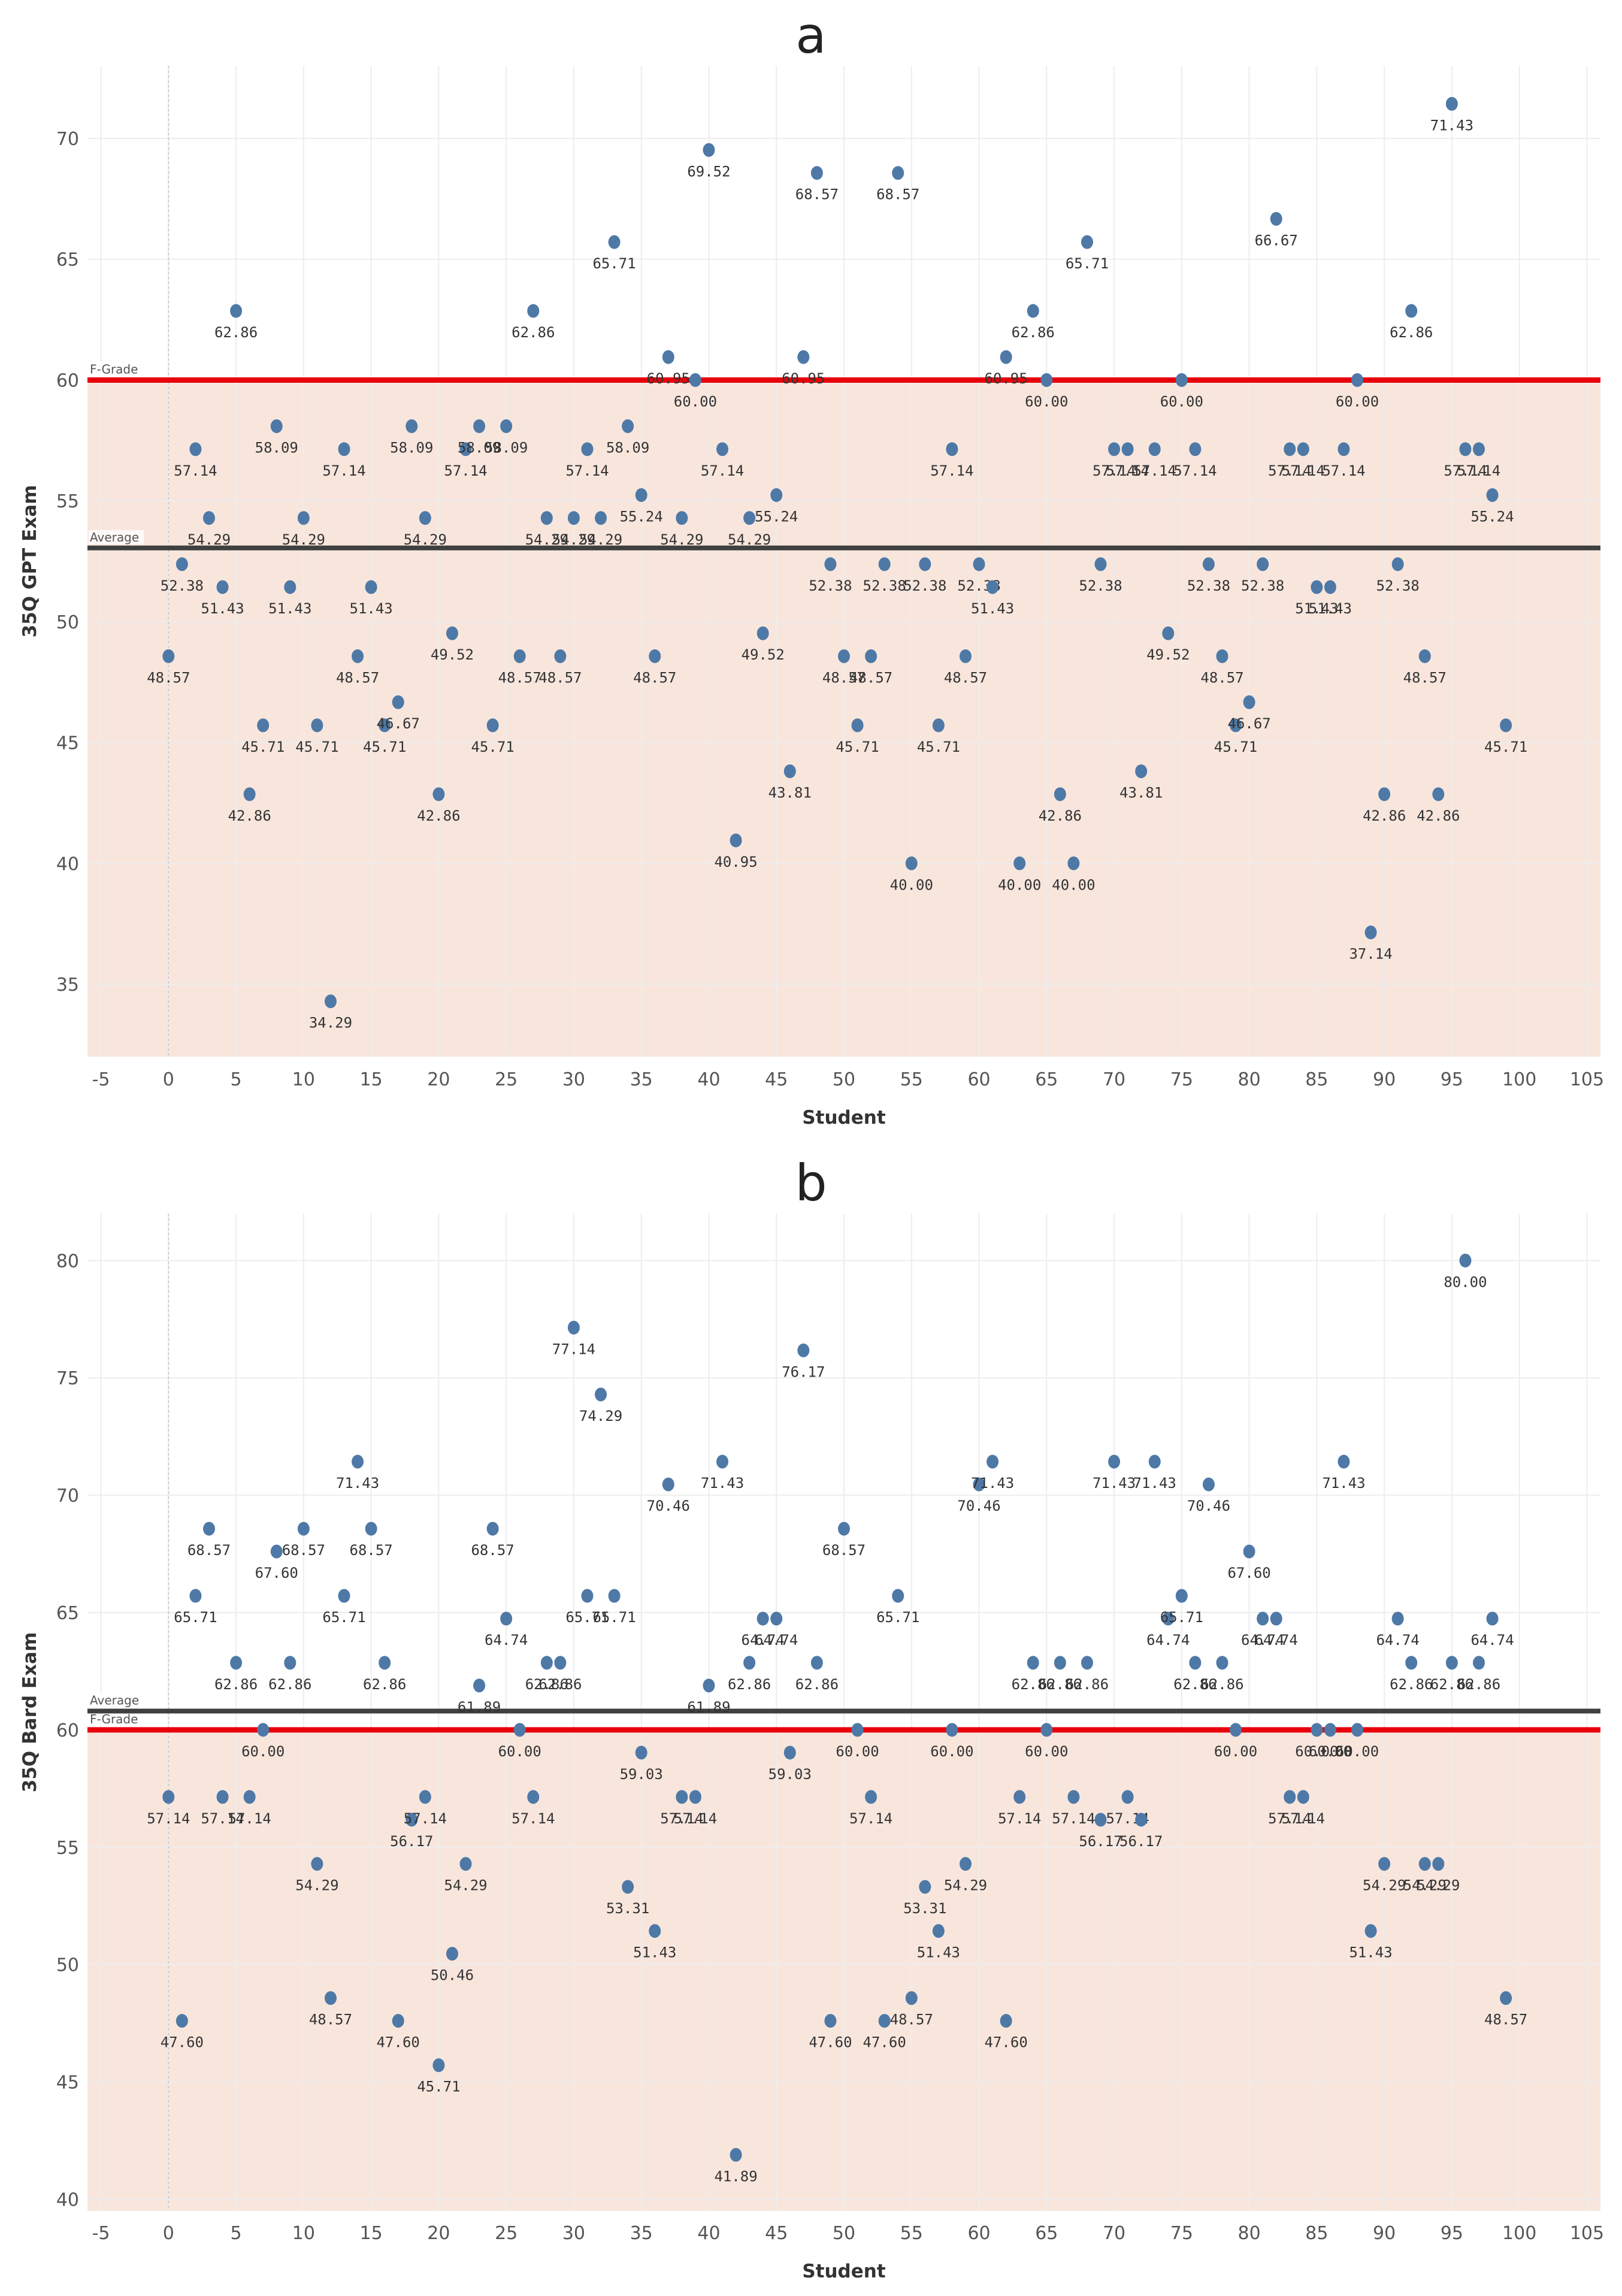 Image resolution: width=1622 pixels, height=2296 pixels. What do you see at coordinates (709, 1079) in the screenshot?
I see `x-tick-label: 40` at bounding box center [709, 1079].